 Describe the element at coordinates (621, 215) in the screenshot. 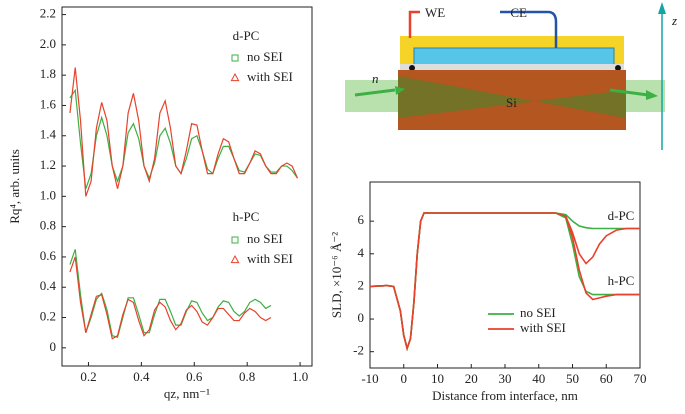

I see `annotation: d-PC` at that location.